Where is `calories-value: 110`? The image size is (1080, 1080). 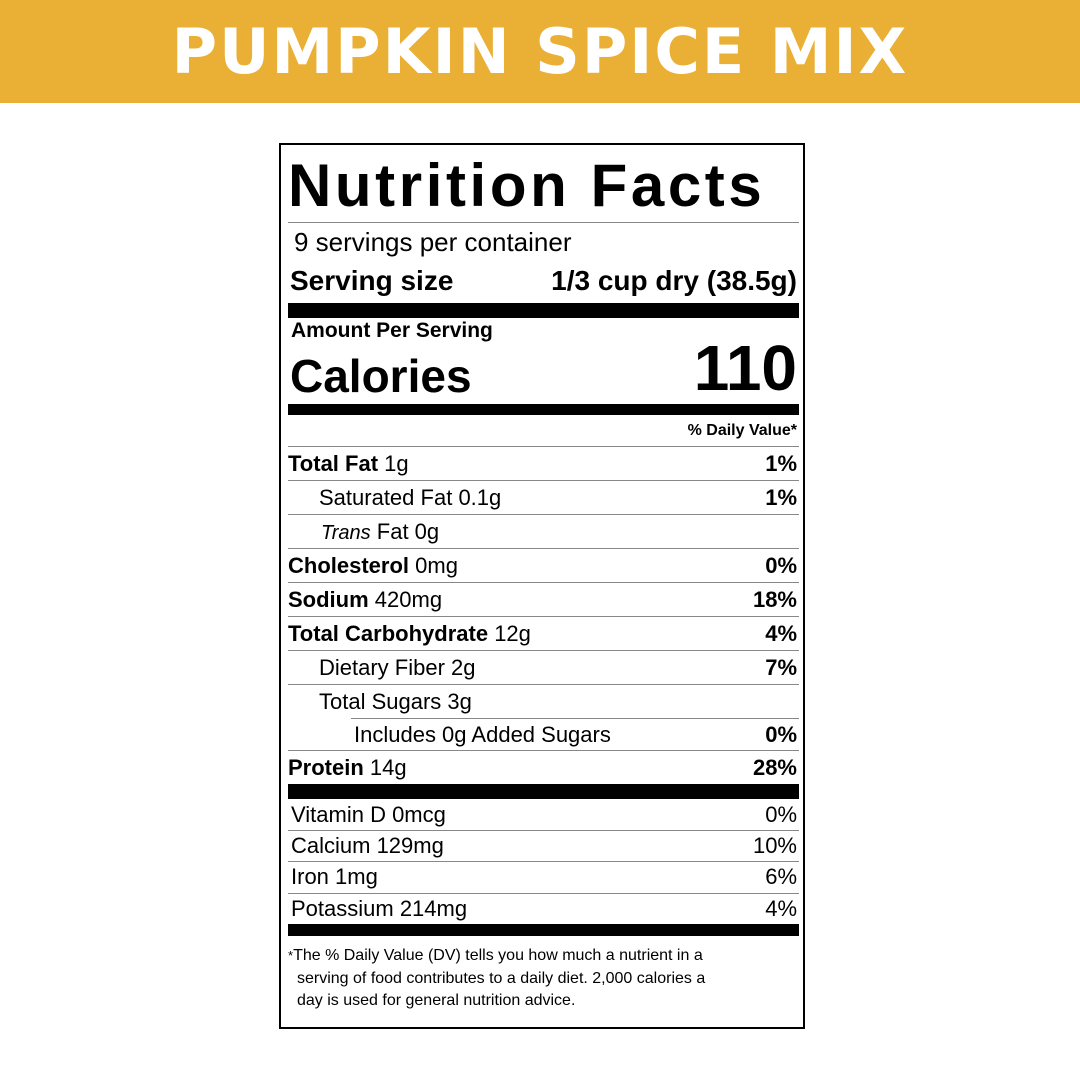 calories-value: 110 is located at coordinates (745, 368).